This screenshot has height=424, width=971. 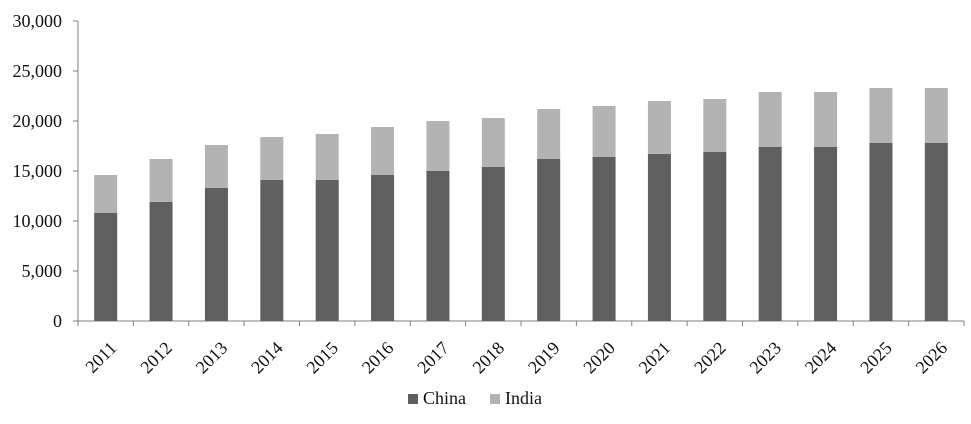 I want to click on x-tick-label: 2024, so click(x=821, y=358).